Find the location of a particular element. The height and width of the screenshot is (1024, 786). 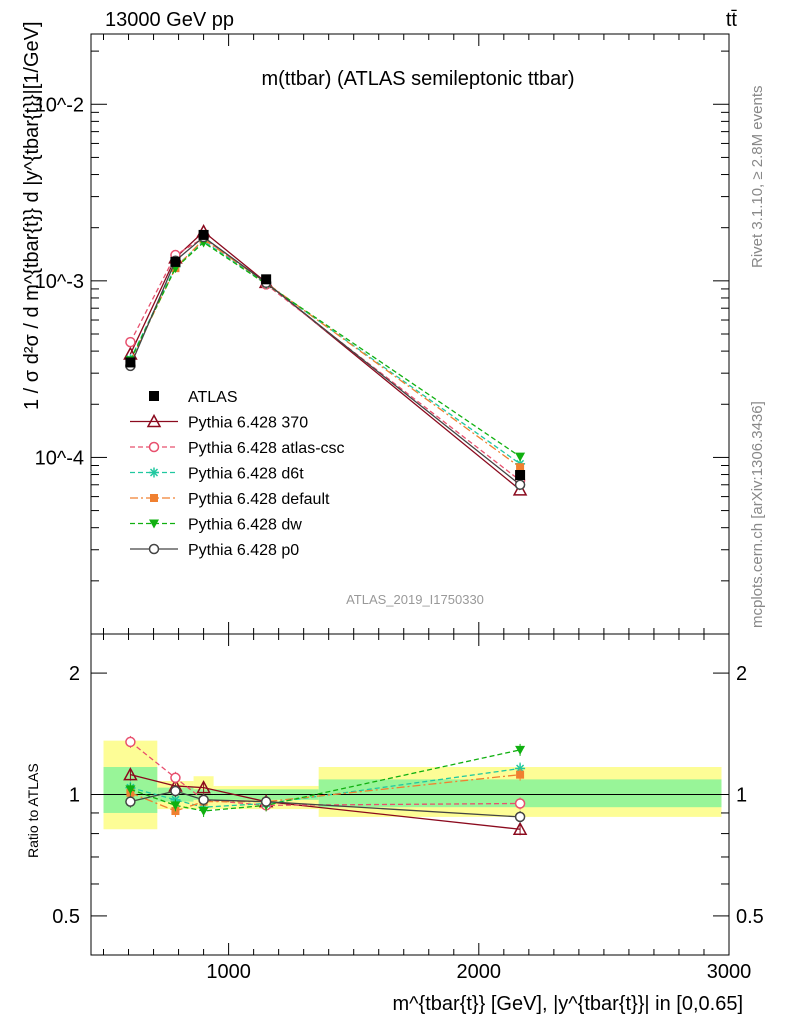

legend-item: ATLAS is located at coordinates (193, 397).